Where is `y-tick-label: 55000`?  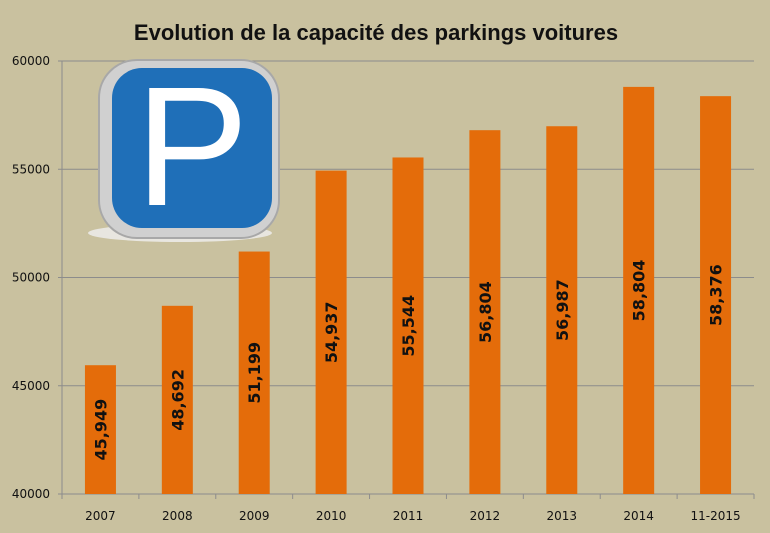
y-tick-label: 55000 is located at coordinates (31, 169).